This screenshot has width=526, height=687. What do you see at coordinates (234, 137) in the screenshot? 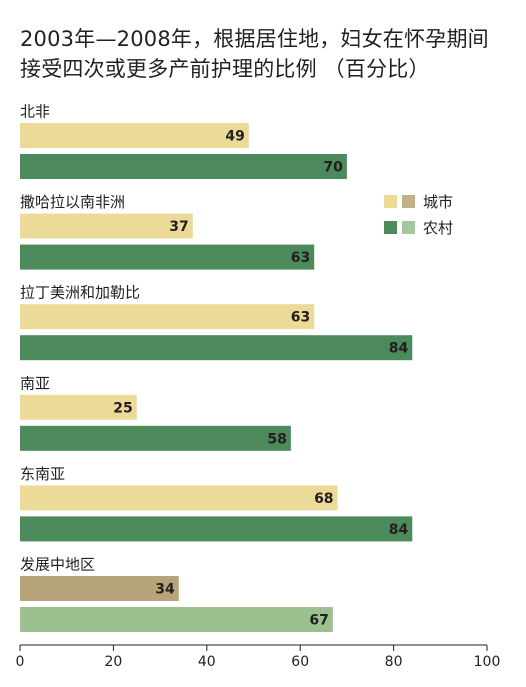
I see `bar-value-label: 49` at bounding box center [234, 137].